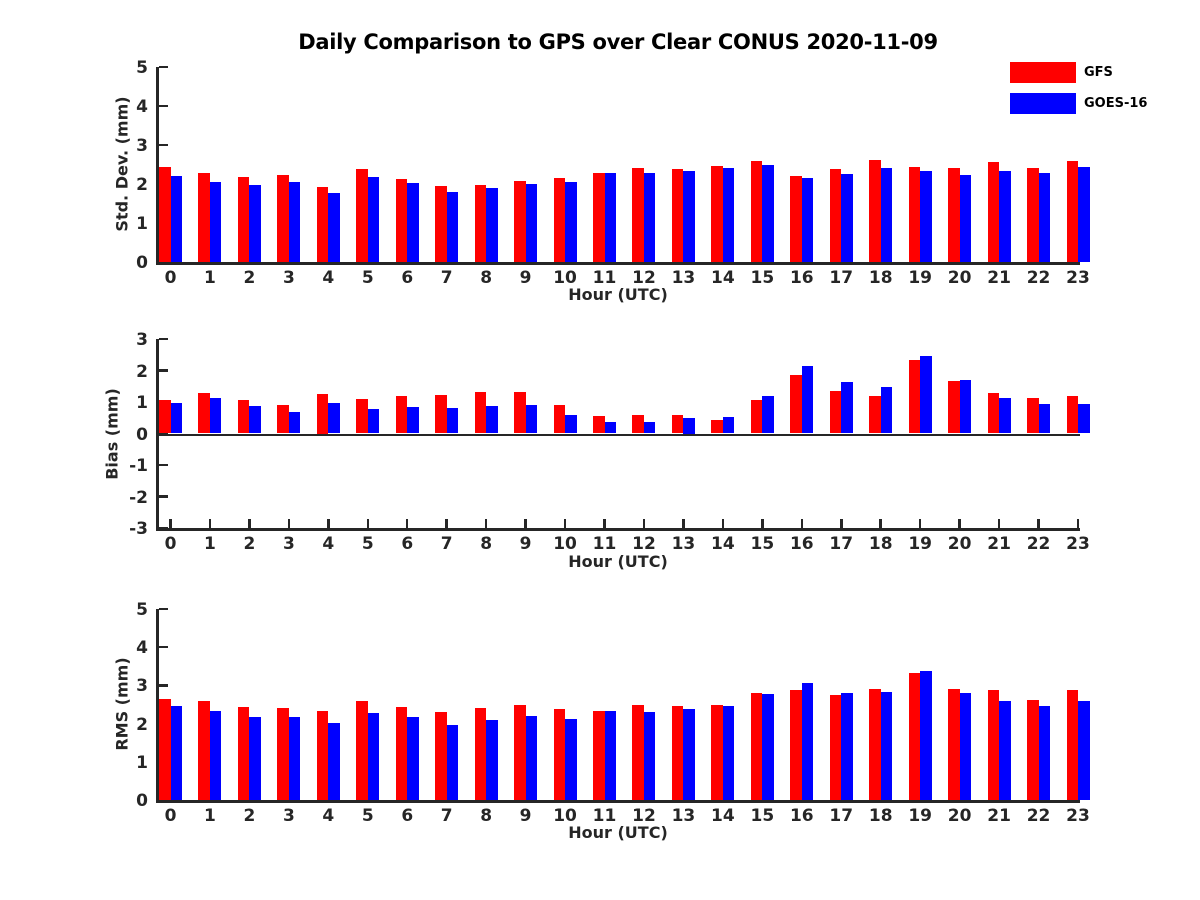  What do you see at coordinates (486, 816) in the screenshot?
I see `rms-xtick-label: 8` at bounding box center [486, 816].